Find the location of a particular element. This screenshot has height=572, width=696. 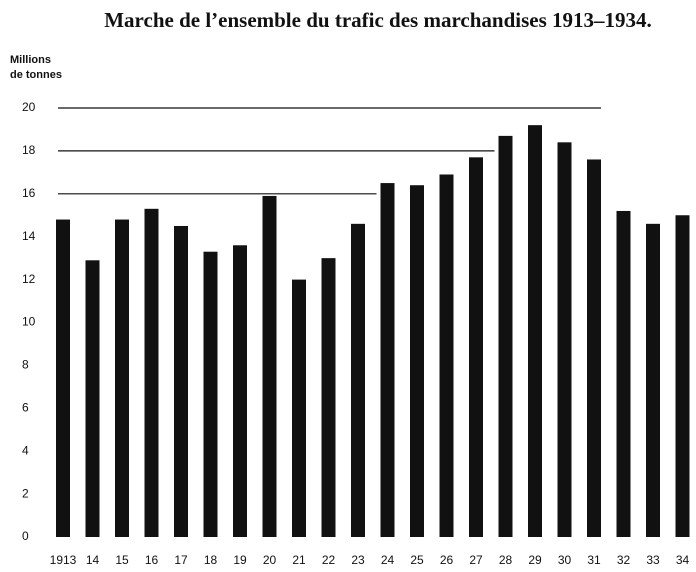

y-tick-label: 2 is located at coordinates (25, 493).